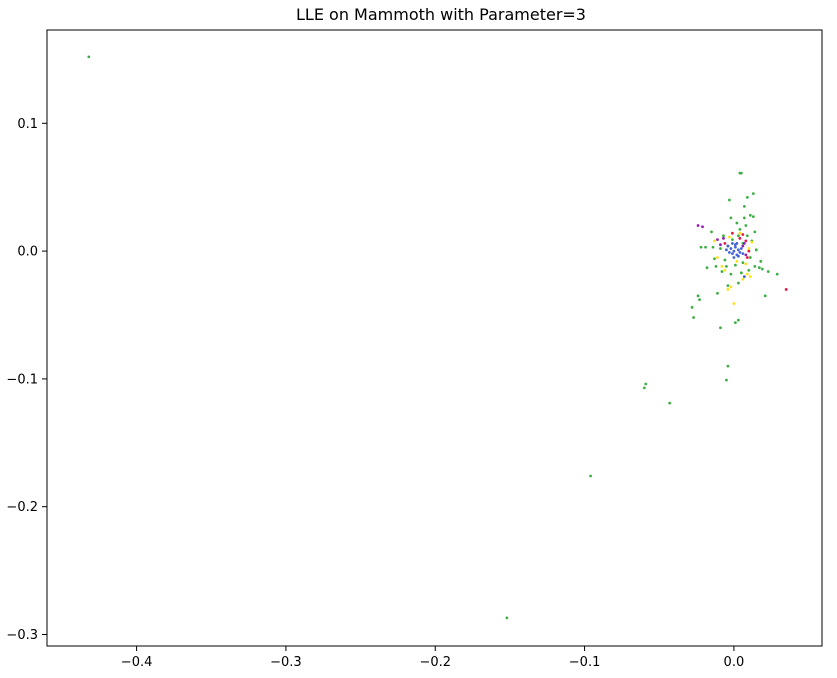 This screenshot has height=678, width=837. What do you see at coordinates (435, 662) in the screenshot?
I see `x-tick-label: −0.2` at bounding box center [435, 662].